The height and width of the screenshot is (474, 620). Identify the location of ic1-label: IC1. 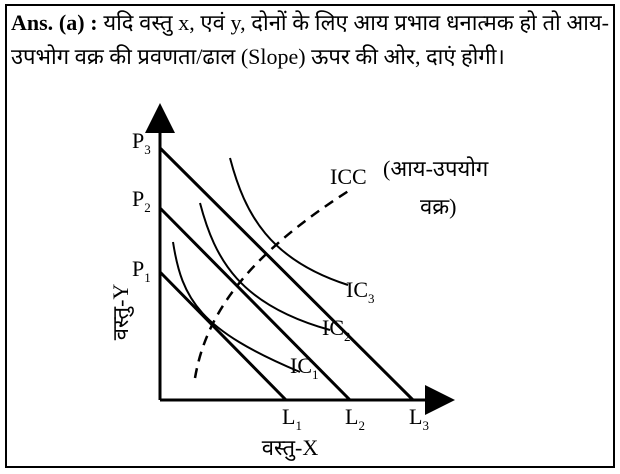
(304, 367).